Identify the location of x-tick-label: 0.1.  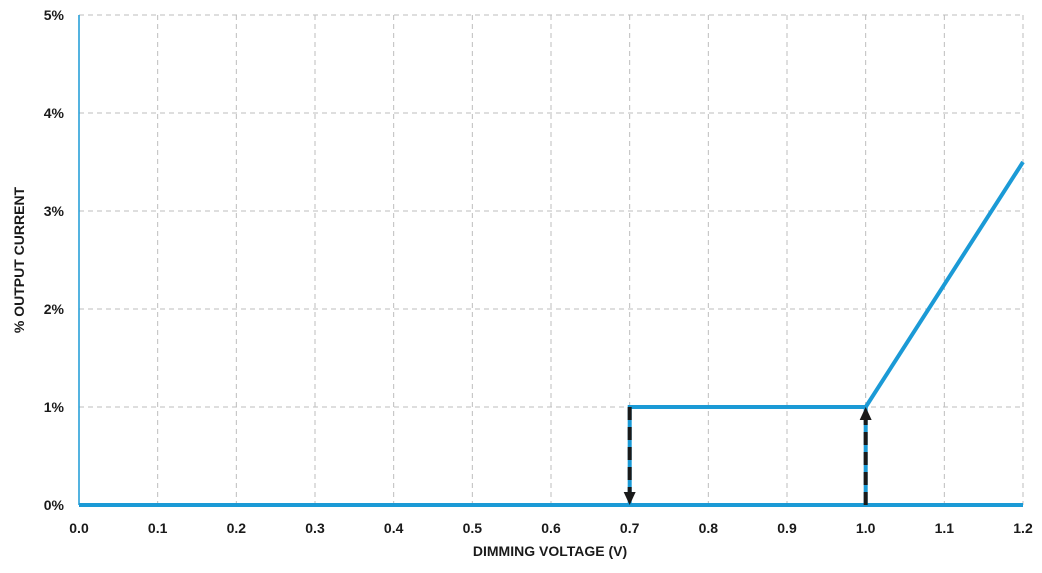
(158, 528).